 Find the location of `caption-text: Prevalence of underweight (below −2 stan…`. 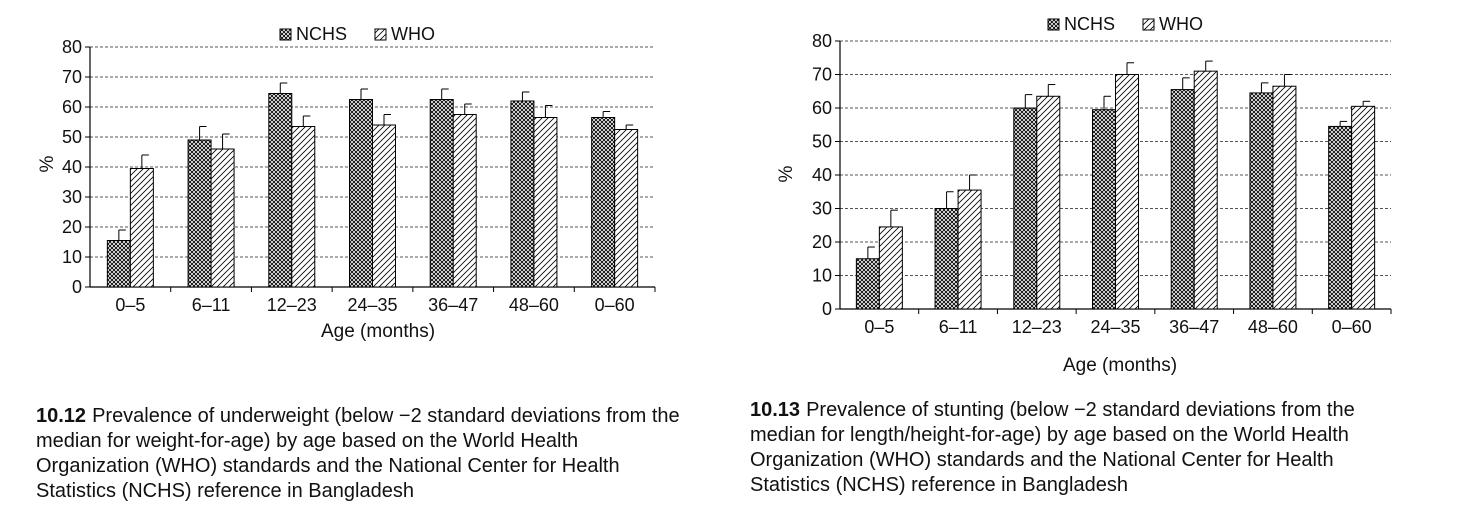

caption-text: Prevalence of underweight (below −2 stan… is located at coordinates (358, 453).